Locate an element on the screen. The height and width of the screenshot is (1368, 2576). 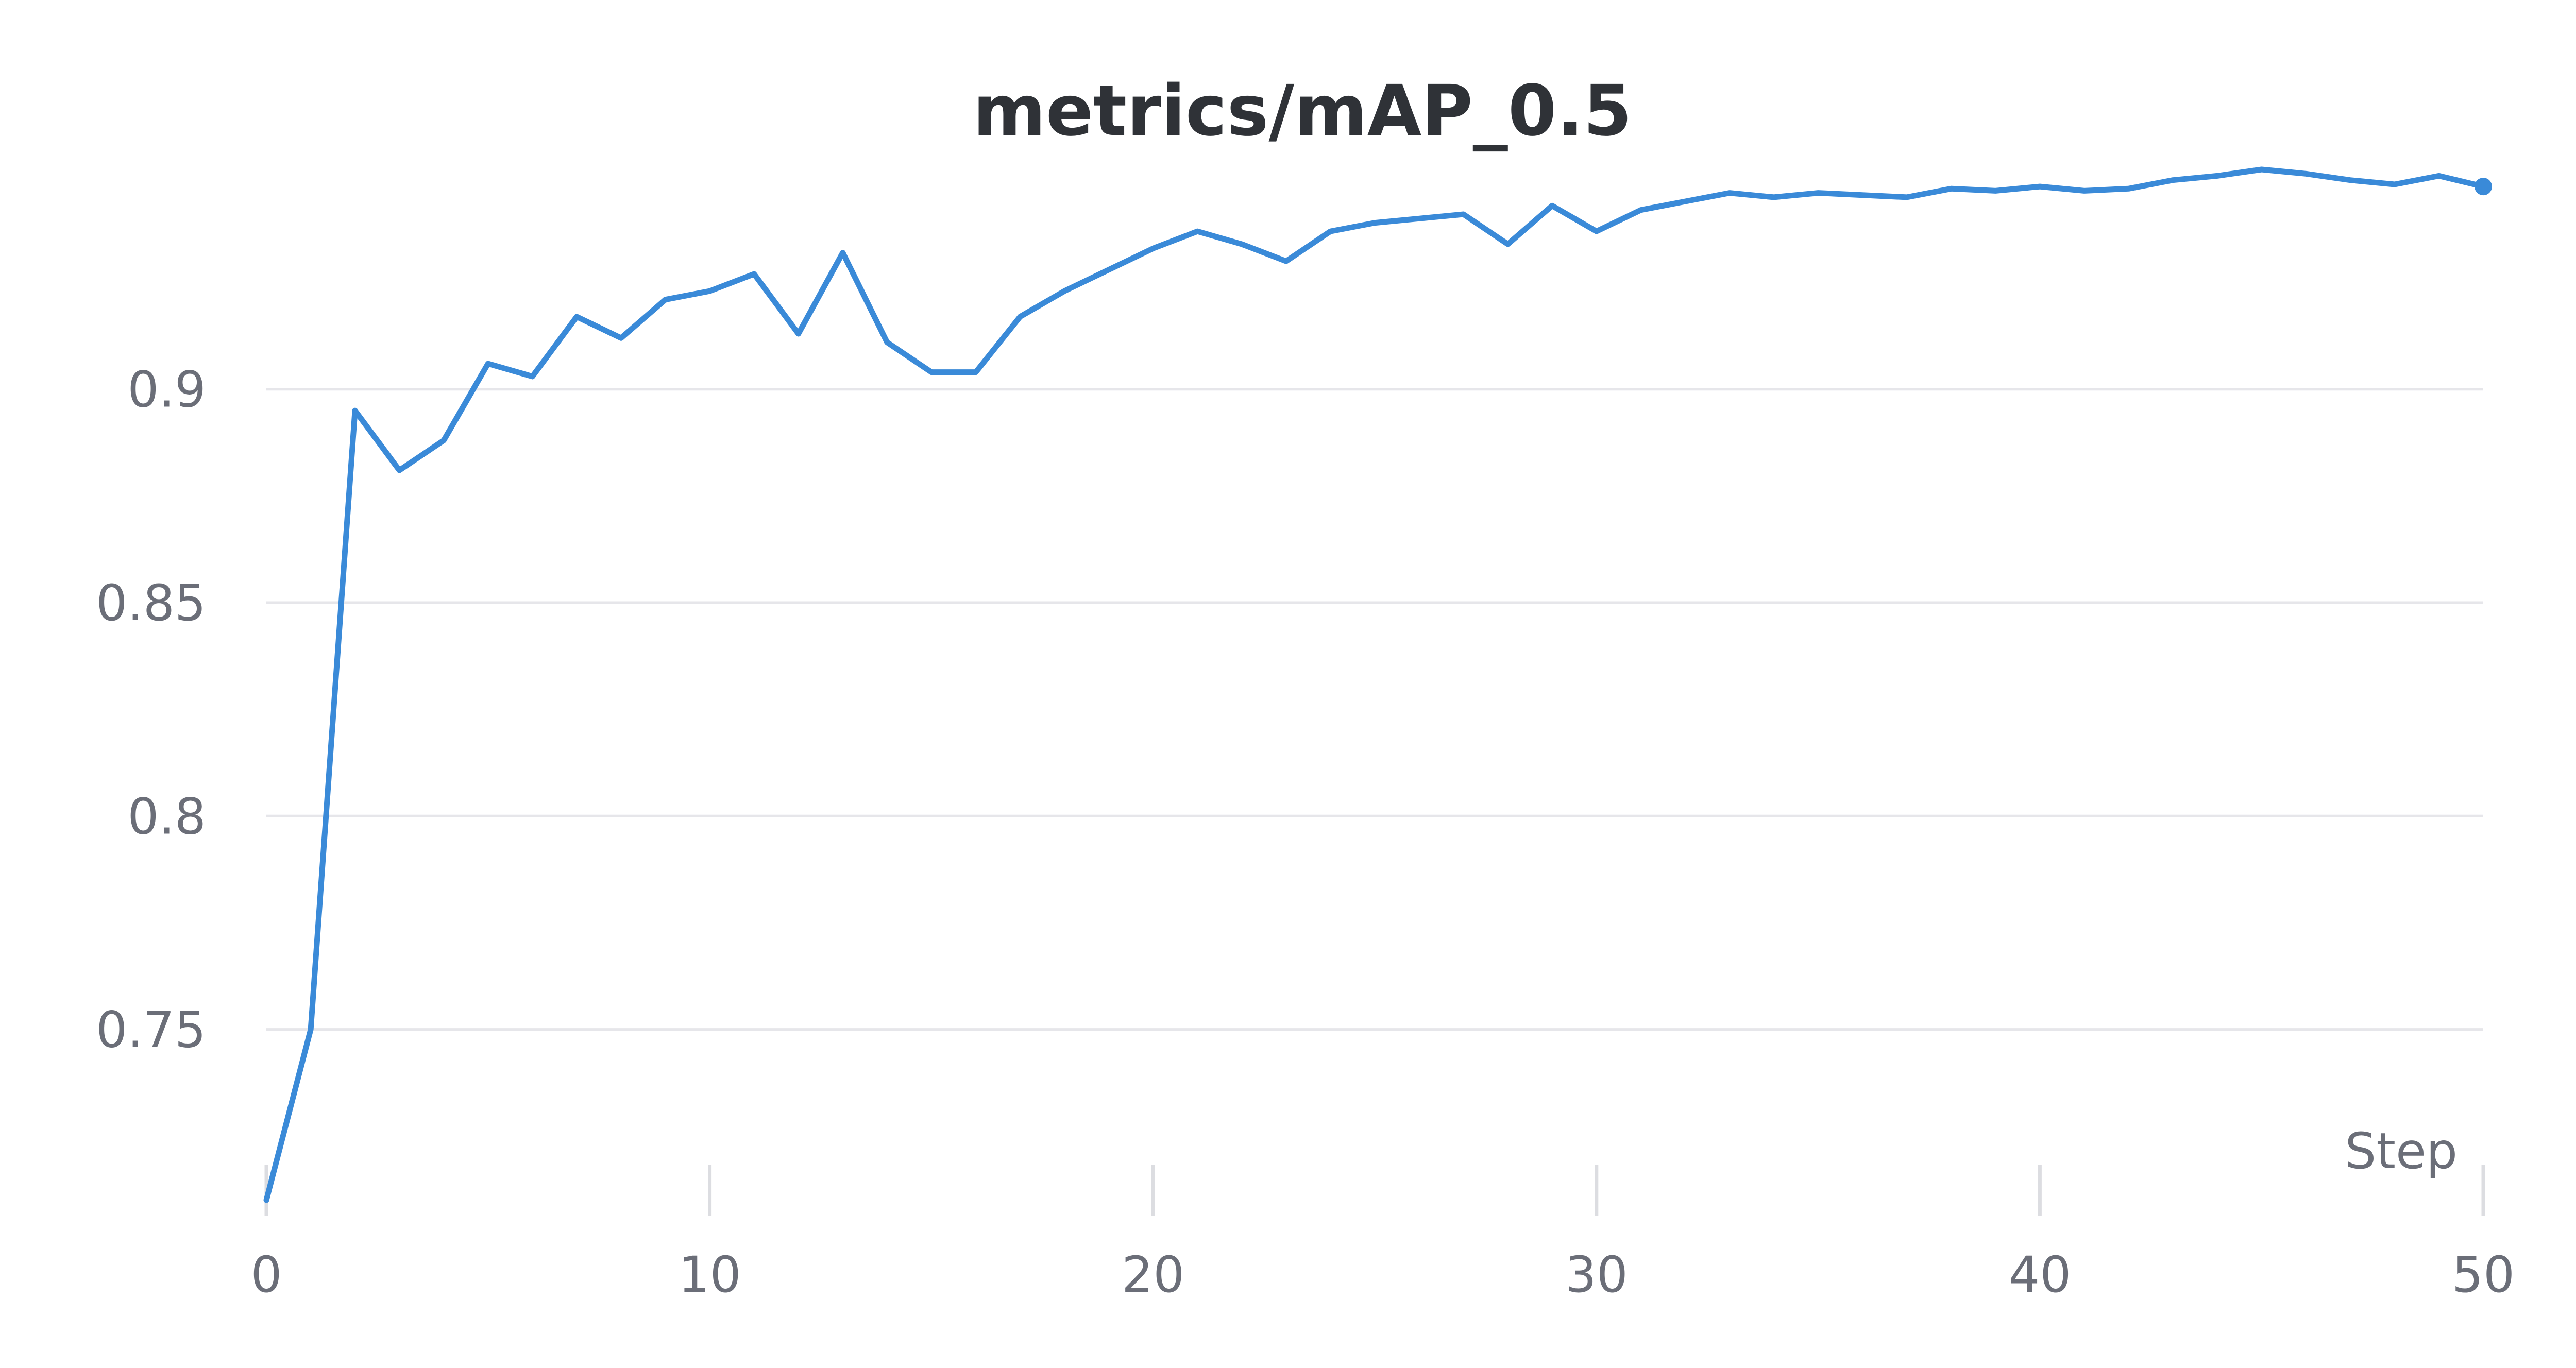
y-tick-label: 0.75 is located at coordinates (151, 1030).